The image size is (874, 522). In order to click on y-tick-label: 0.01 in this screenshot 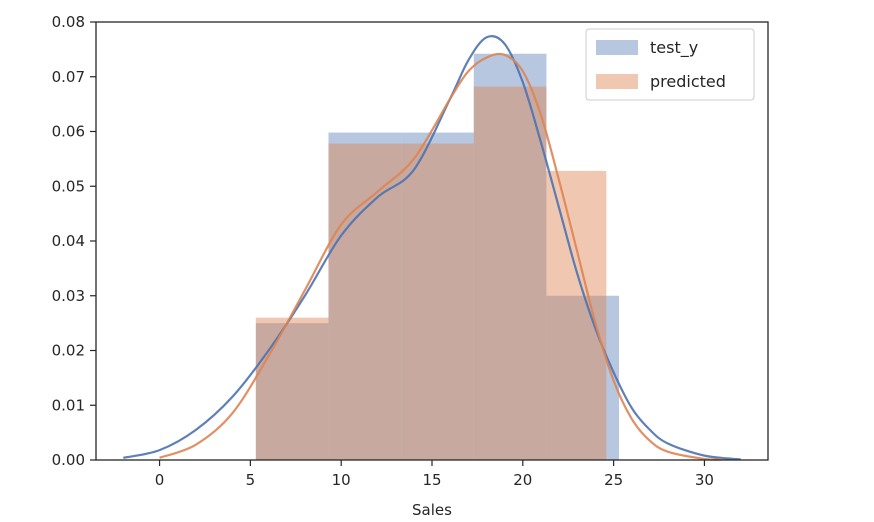, I will do `click(68, 405)`.